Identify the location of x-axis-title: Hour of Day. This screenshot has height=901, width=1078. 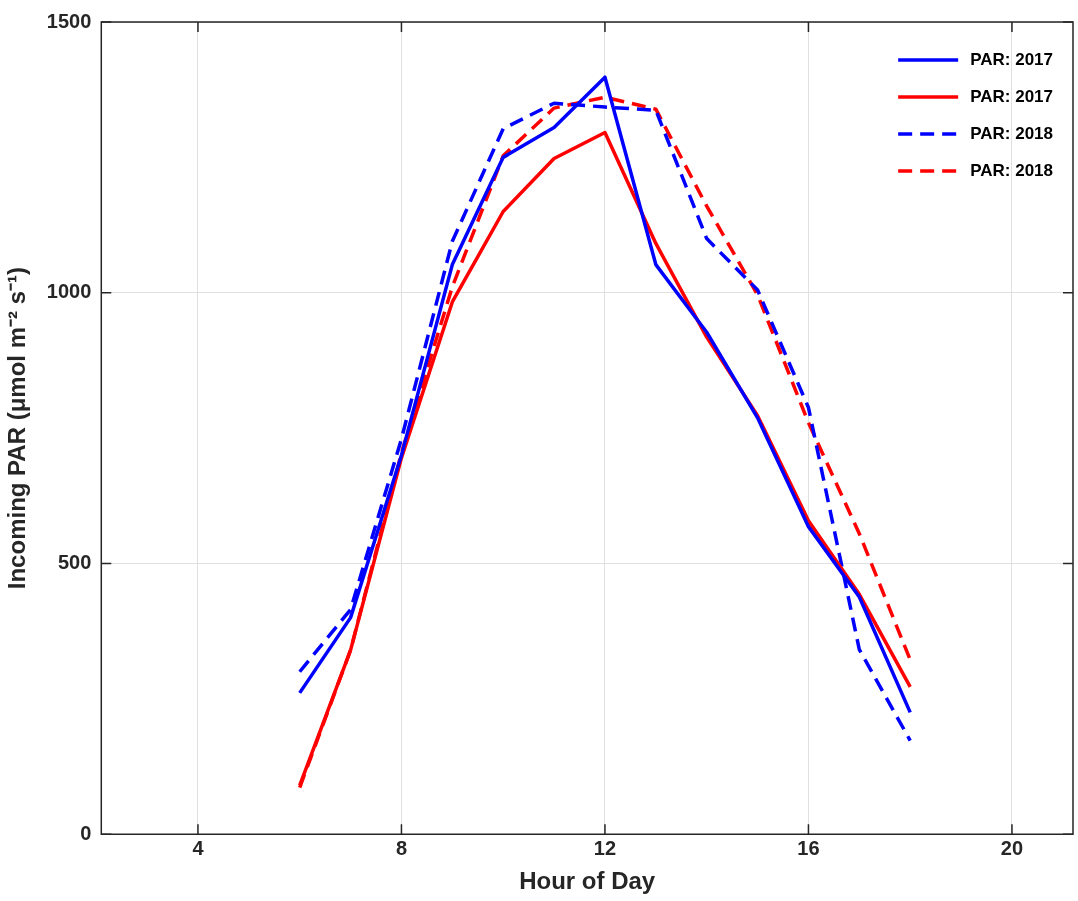
(587, 881).